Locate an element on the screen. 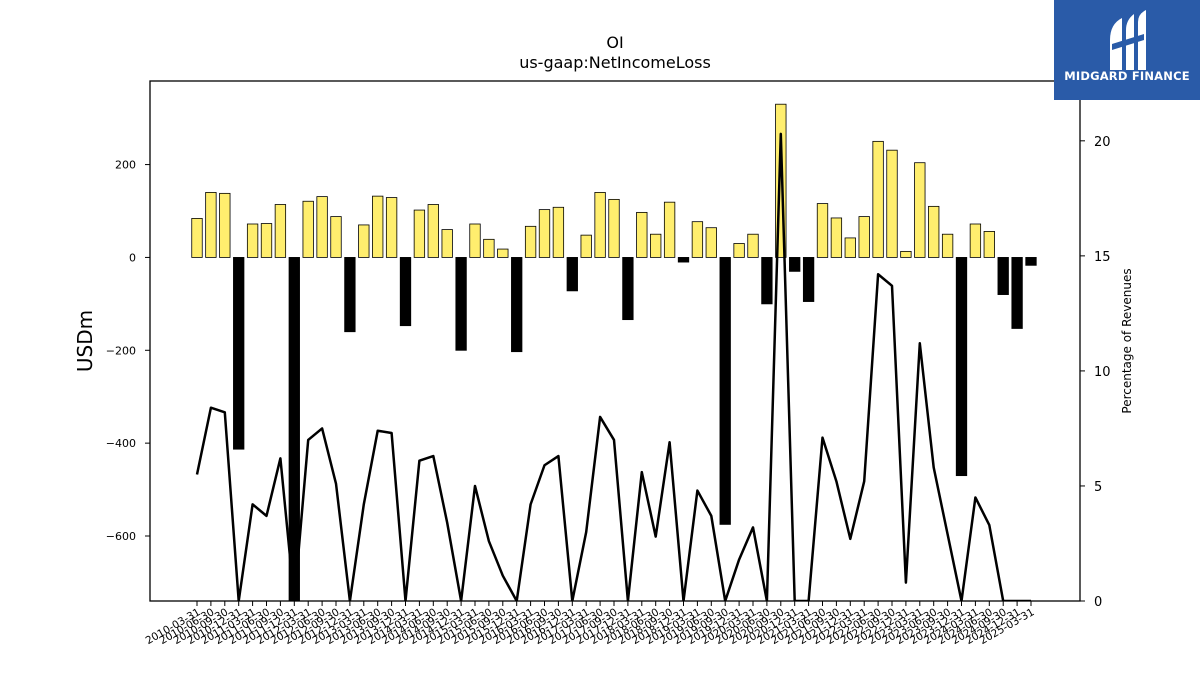 The height and width of the screenshot is (675, 1200). y-tick-label: −600 is located at coordinates (121, 536).